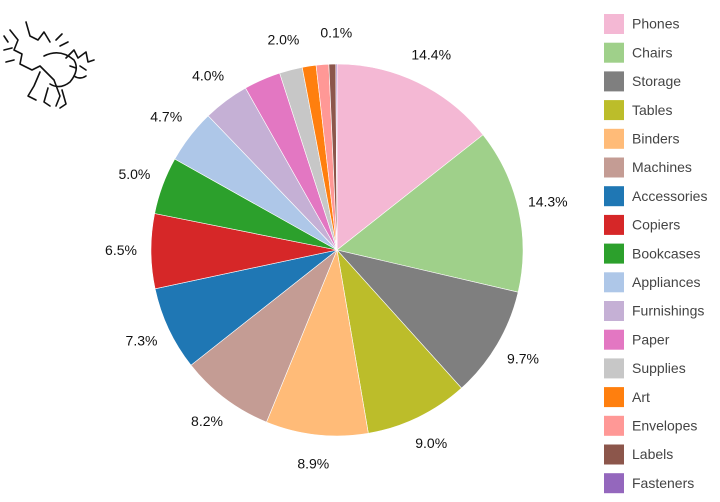  Describe the element at coordinates (666, 253) in the screenshot. I see `legend-label-bookcases: Bookcases` at that location.